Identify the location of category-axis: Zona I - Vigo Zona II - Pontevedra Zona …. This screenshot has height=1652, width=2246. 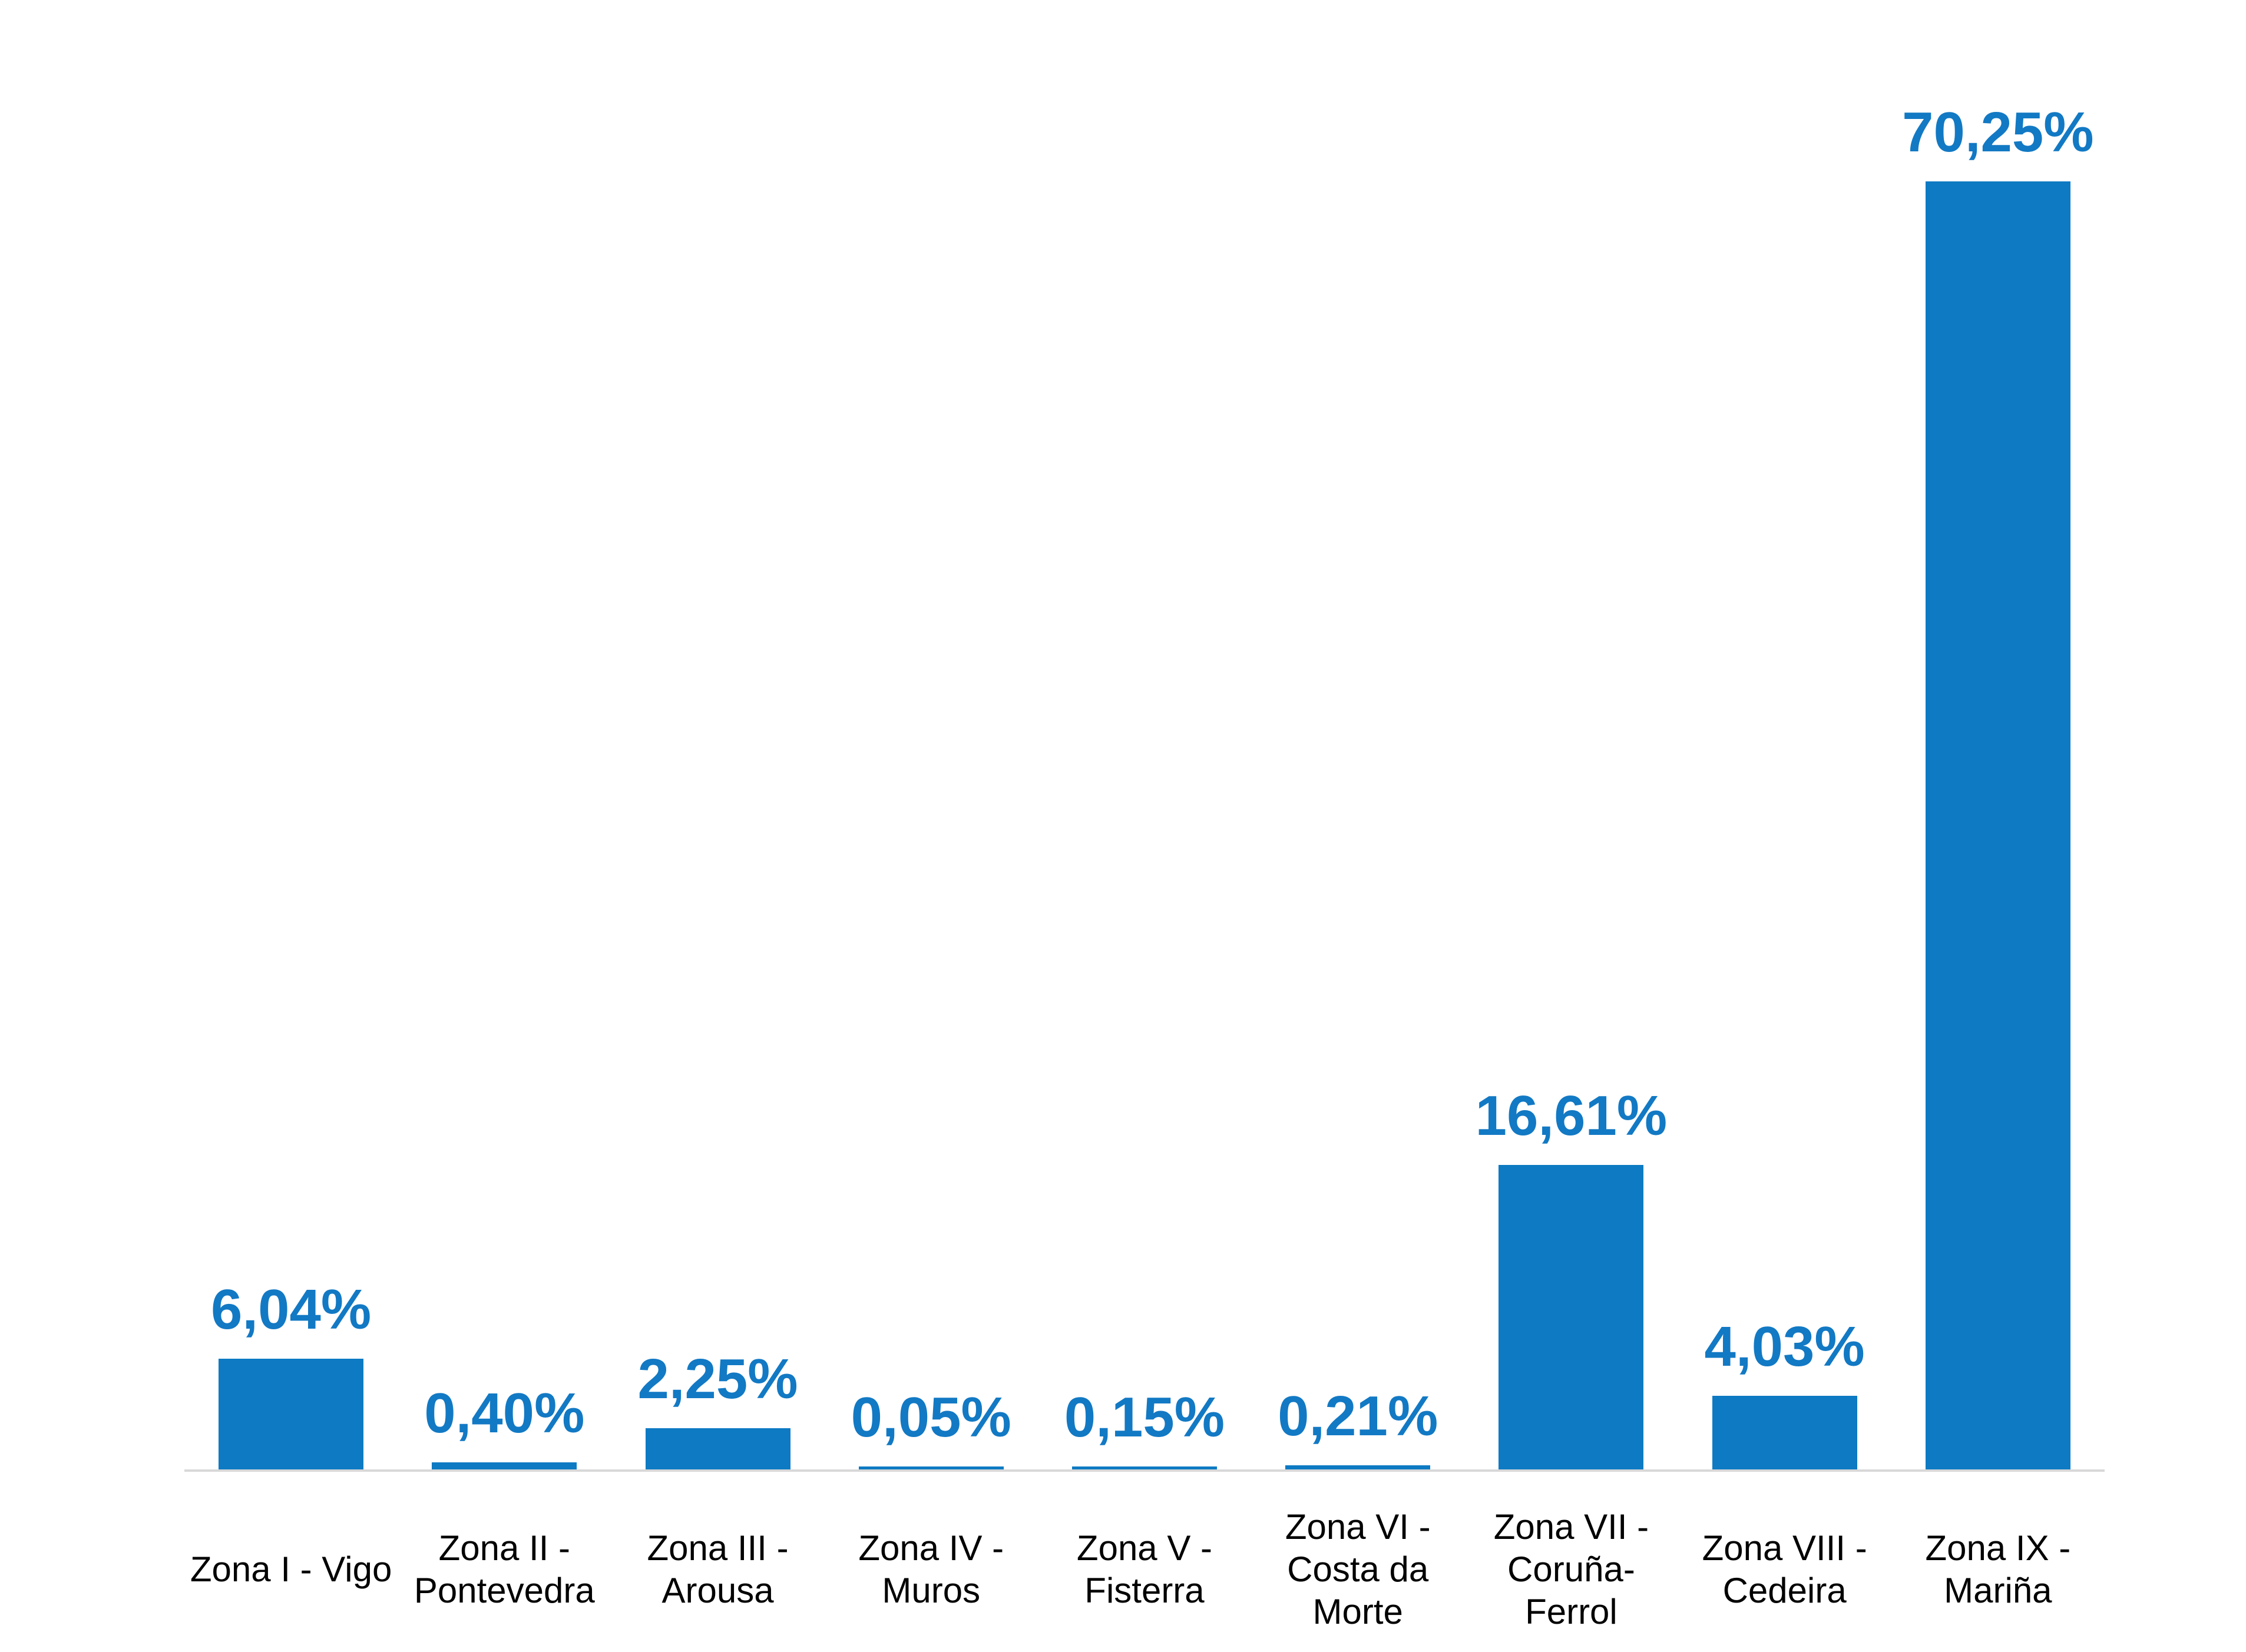
(1144, 1563).